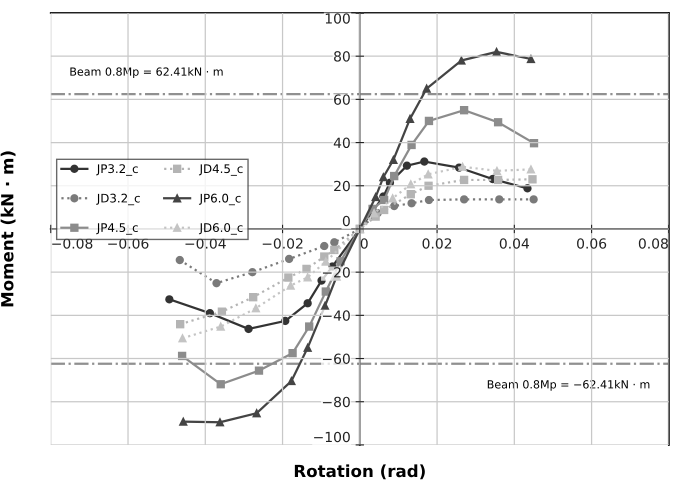 The image size is (686, 481). I want to click on legend-label: JD6.0_c, so click(220, 229).